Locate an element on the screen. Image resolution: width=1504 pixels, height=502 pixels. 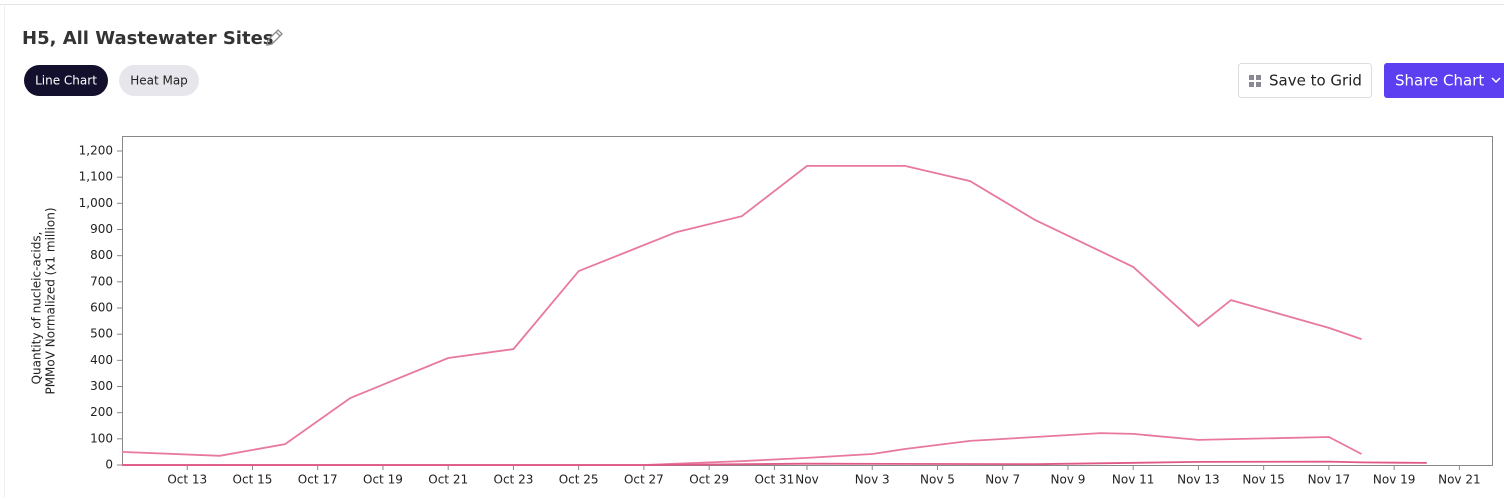
x-tick-label: Nov 21 is located at coordinates (1459, 480).